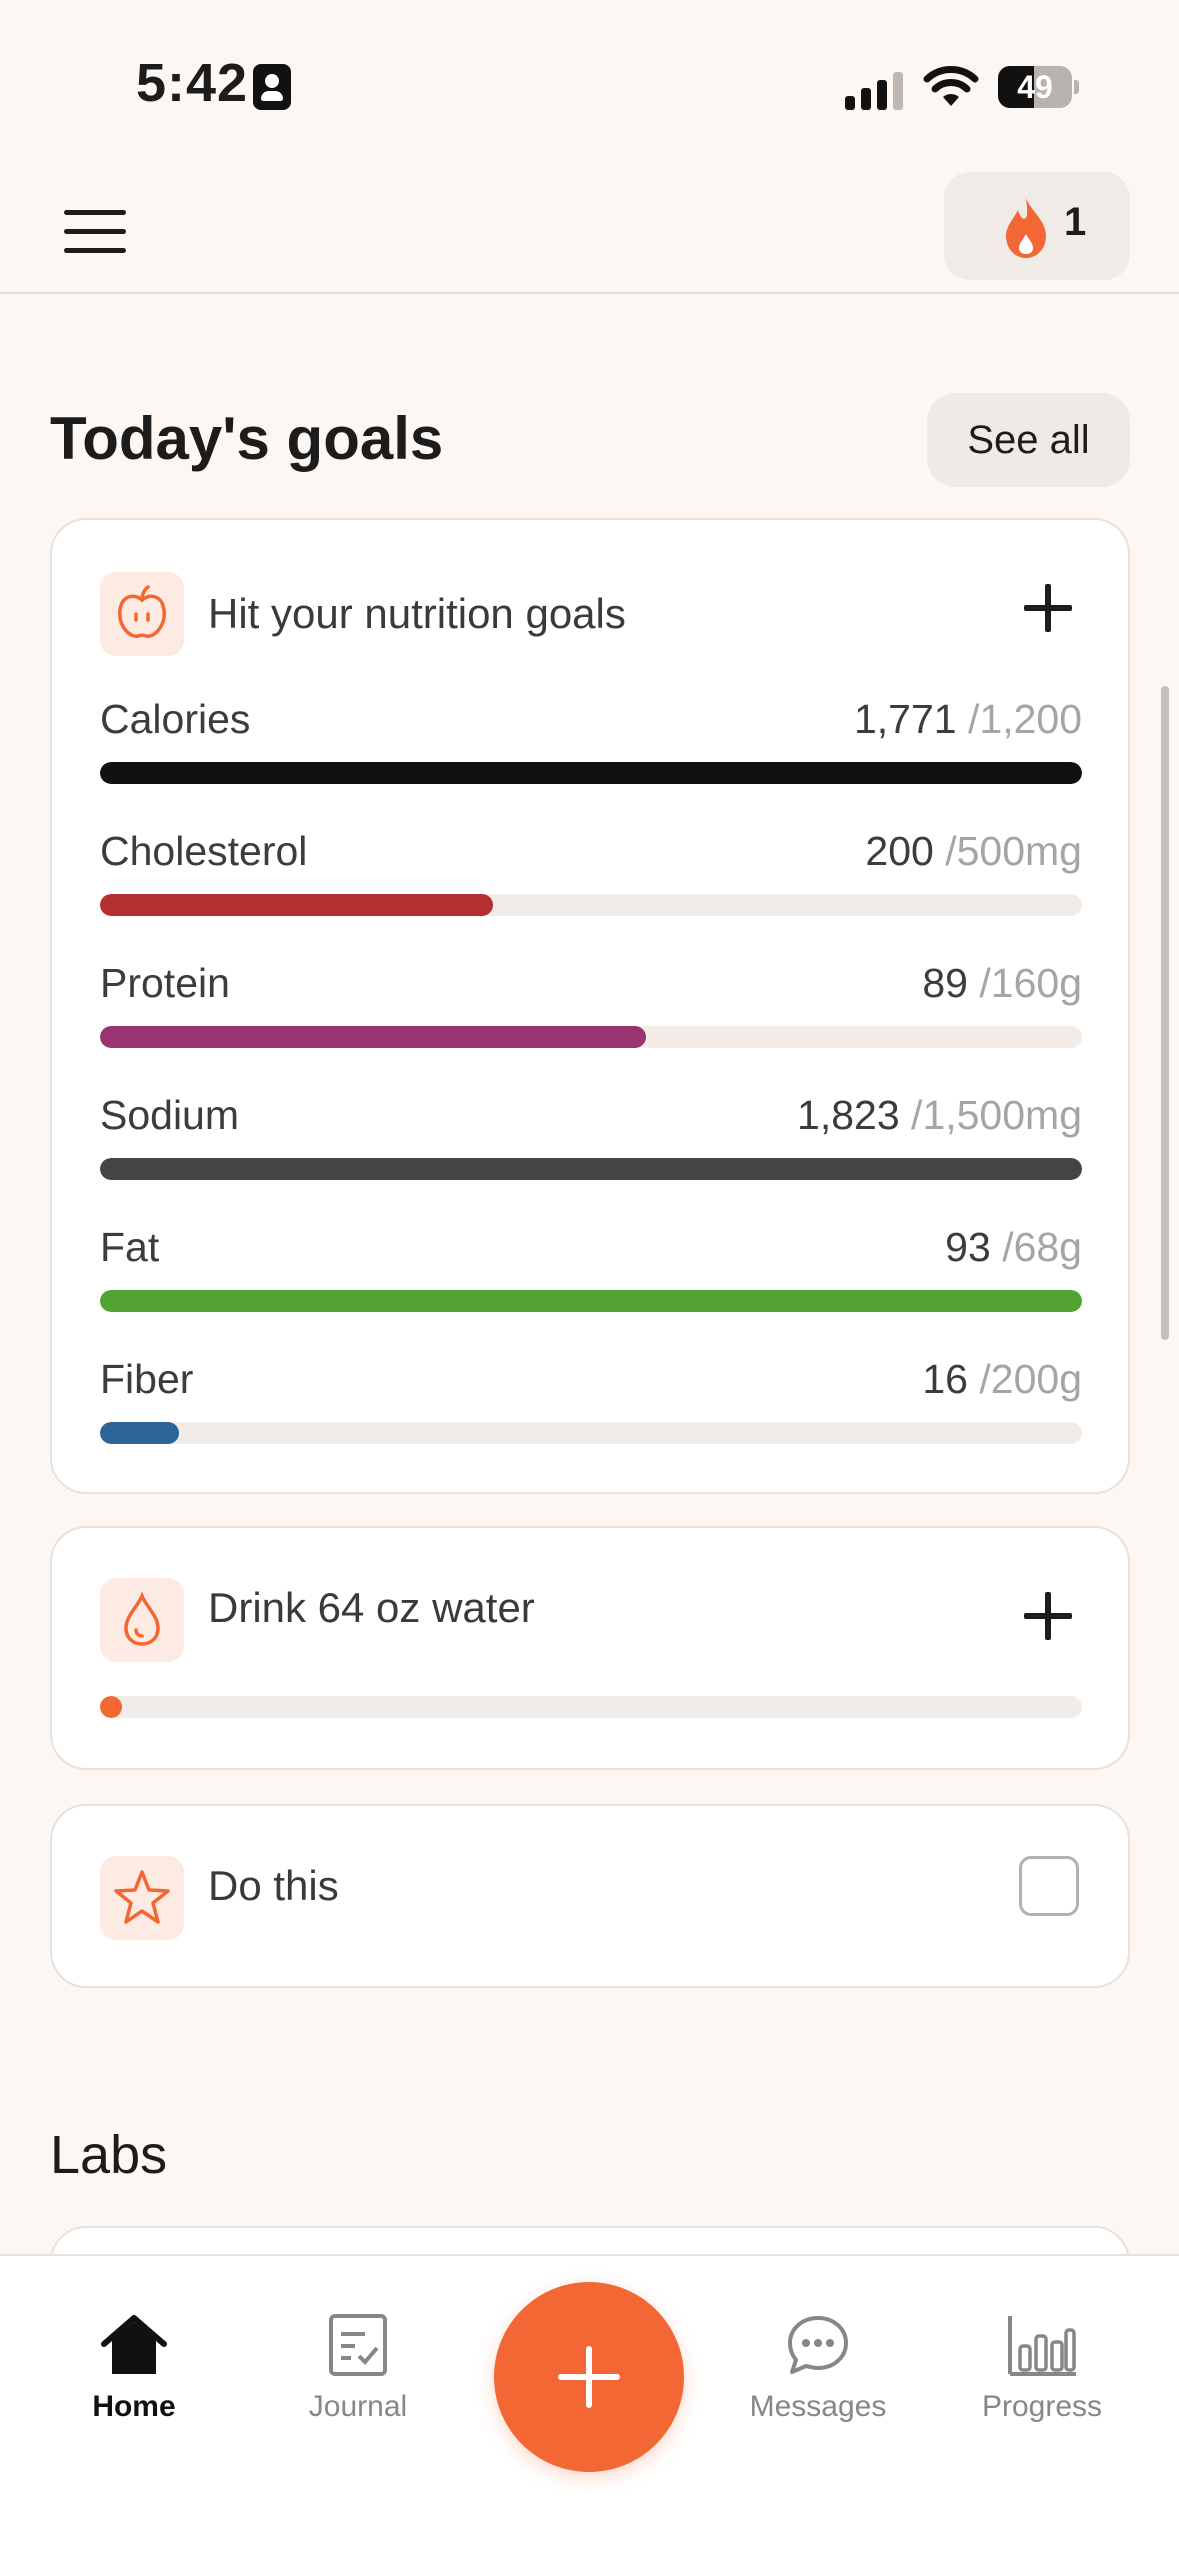  Describe the element at coordinates (134, 2344) in the screenshot. I see `home-icon` at that location.